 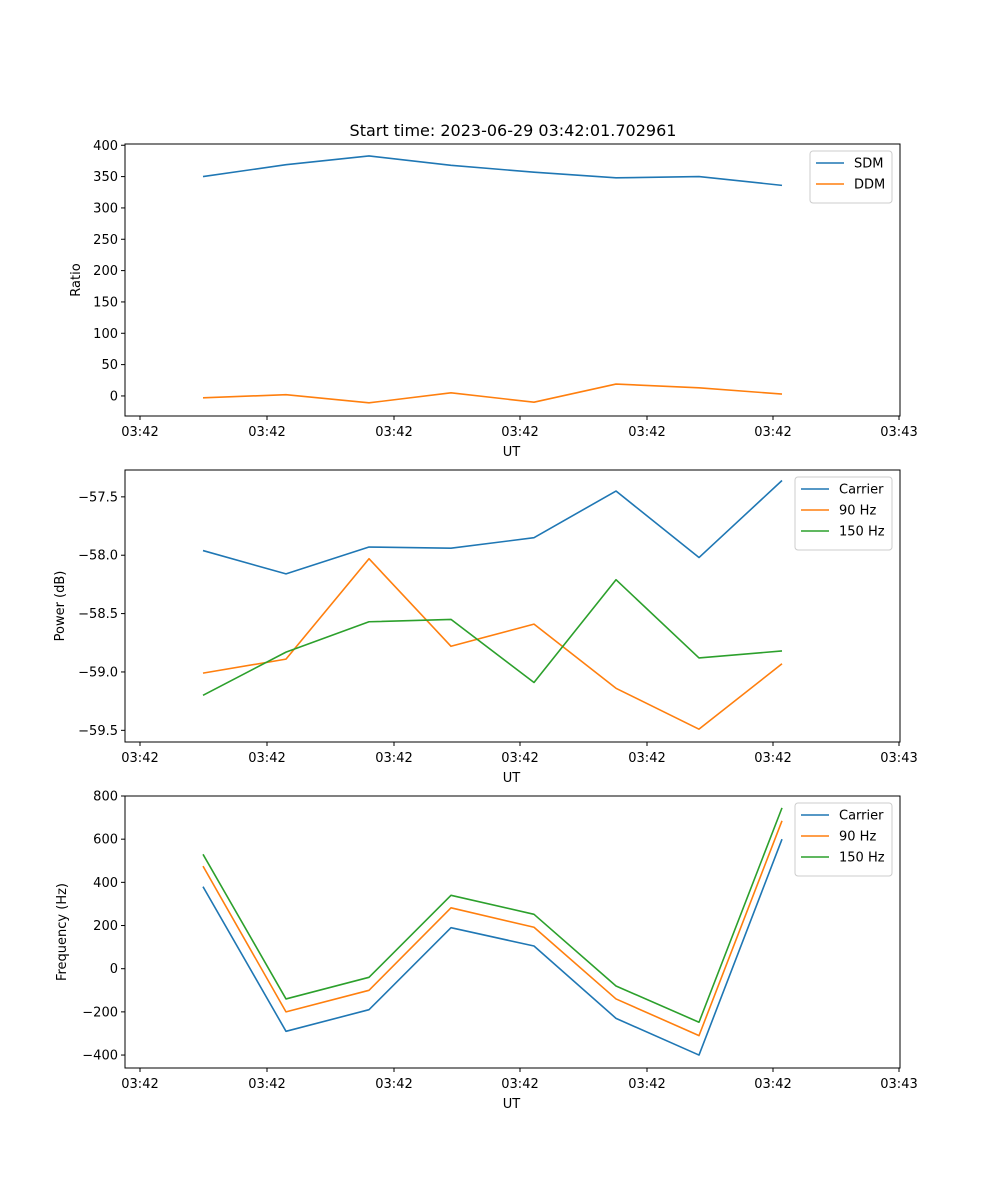 I want to click on y-axis-label: Power (dB), so click(x=60, y=606).